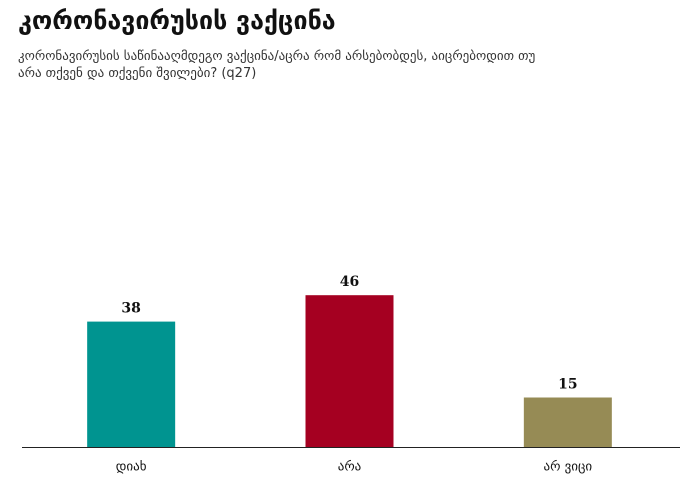  I want to click on value-label: 46, so click(349, 282).